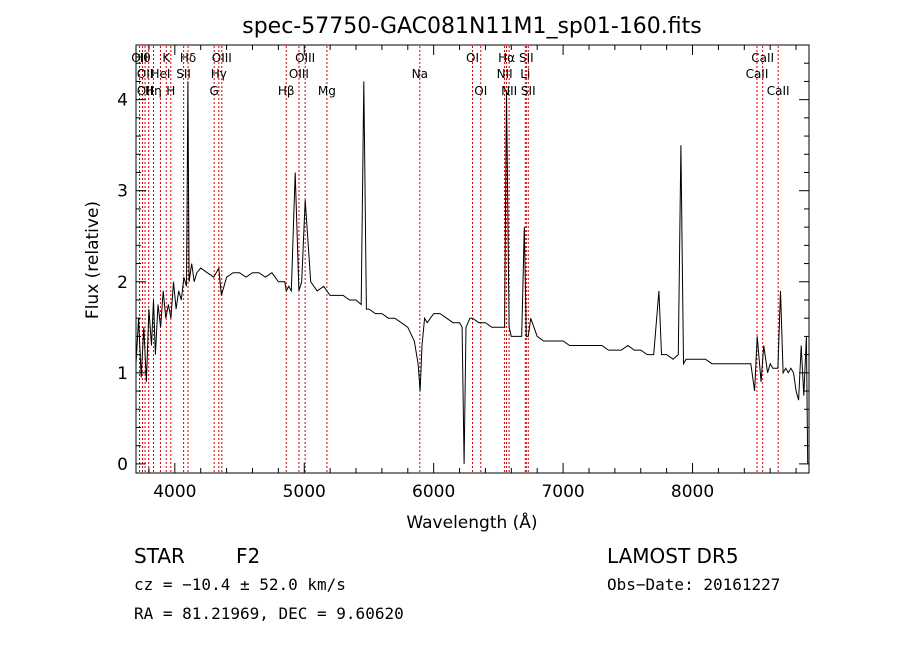  I want to click on line-marker-label: Hδ, so click(188, 58).